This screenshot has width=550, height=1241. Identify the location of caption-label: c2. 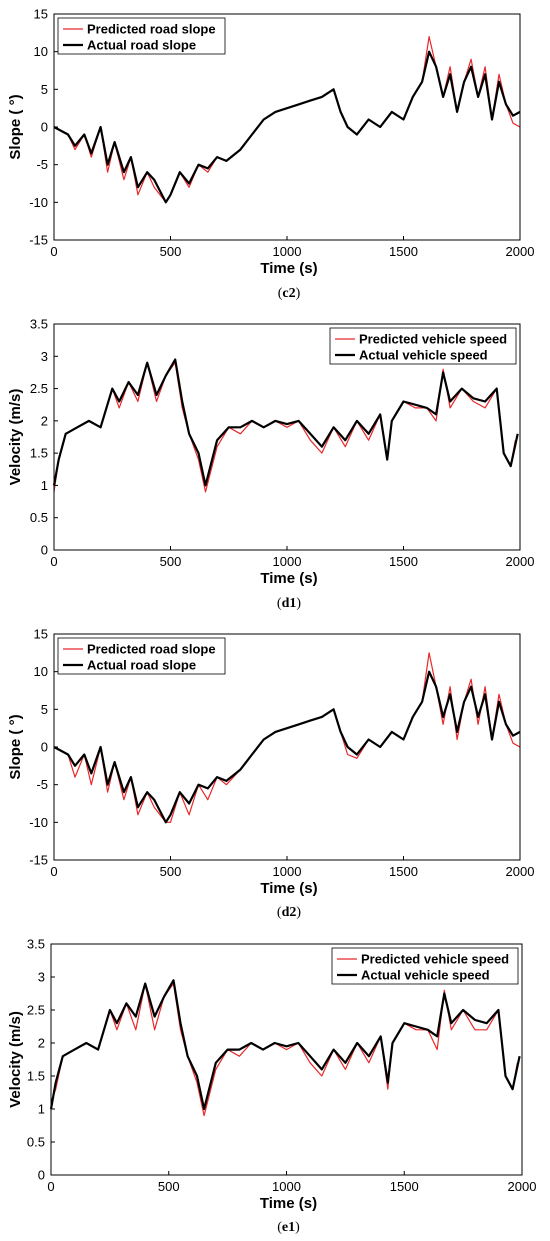
(288, 293).